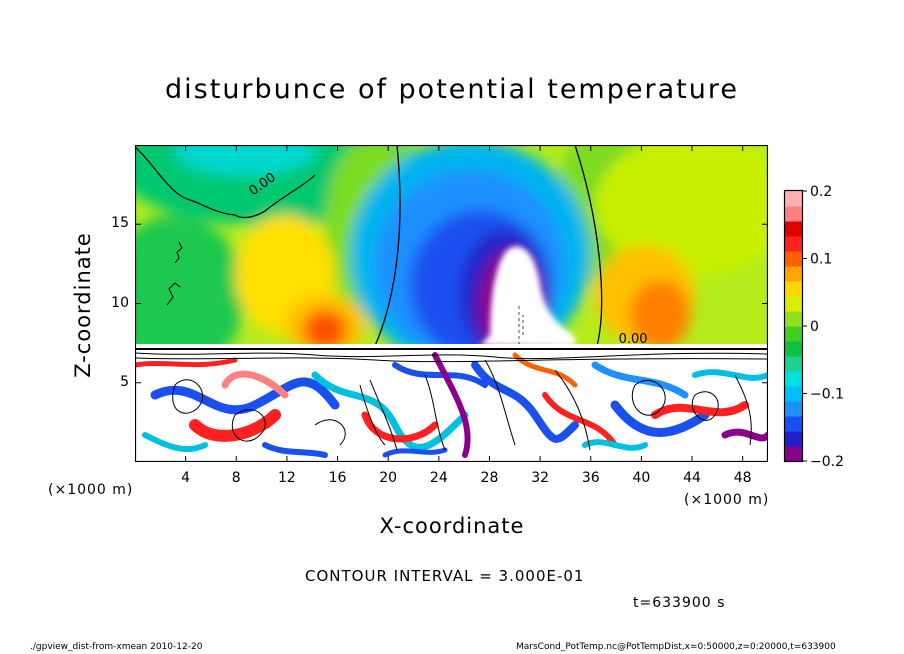 Image resolution: width=904 pixels, height=654 pixels. Describe the element at coordinates (489, 478) in the screenshot. I see `x-tick-label: 28` at that location.